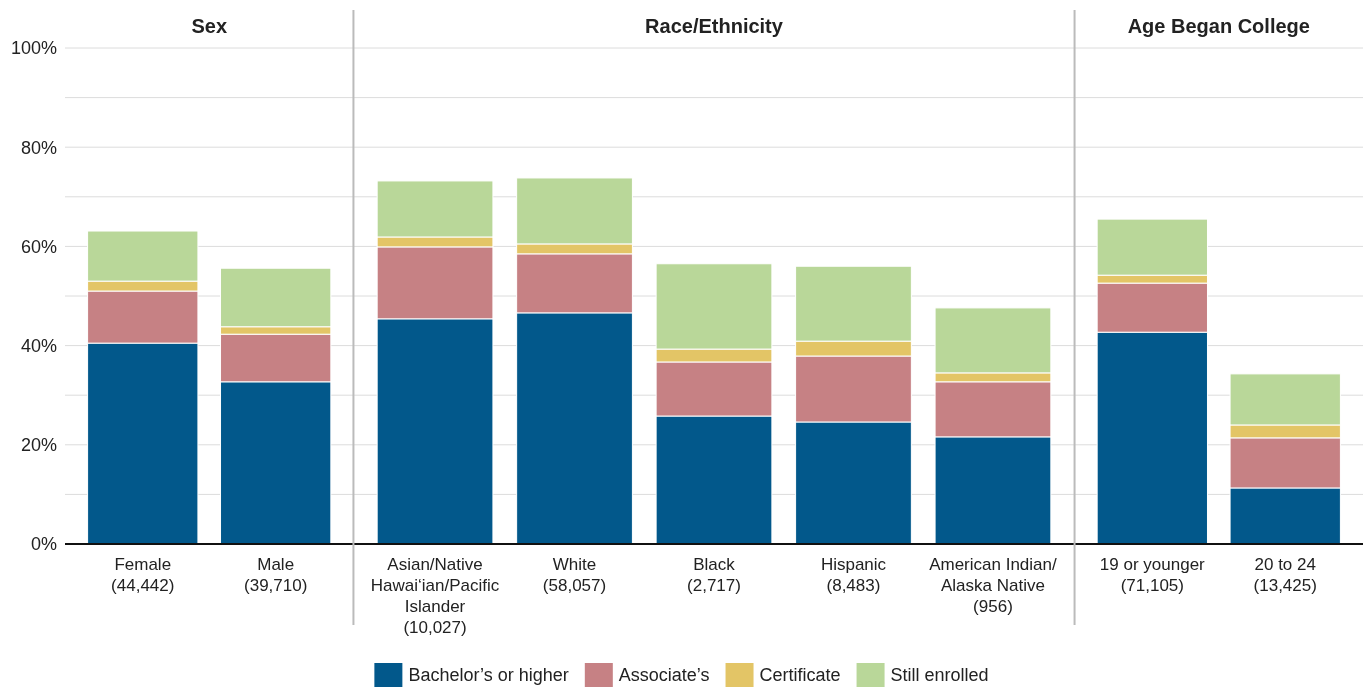 The image size is (1363, 687). What do you see at coordinates (38, 445) in the screenshot?
I see `y-tick-label: 20%` at bounding box center [38, 445].